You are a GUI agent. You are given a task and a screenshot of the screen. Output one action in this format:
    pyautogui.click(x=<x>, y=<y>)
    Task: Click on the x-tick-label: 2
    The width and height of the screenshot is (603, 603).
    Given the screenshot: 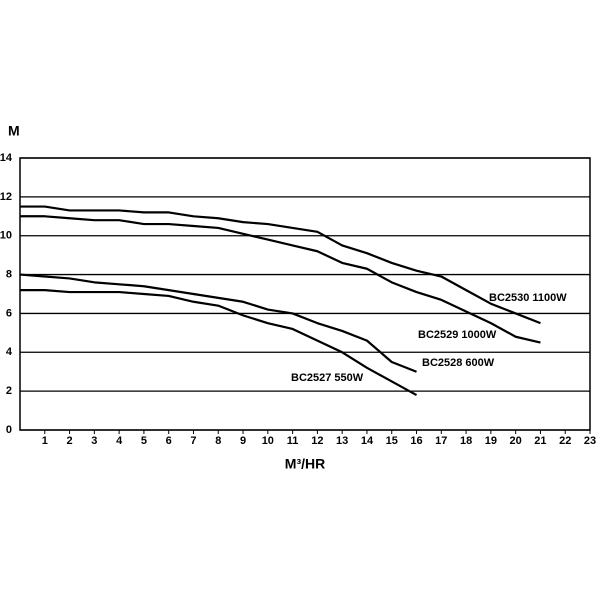 What is the action you would take?
    pyautogui.click(x=70, y=441)
    